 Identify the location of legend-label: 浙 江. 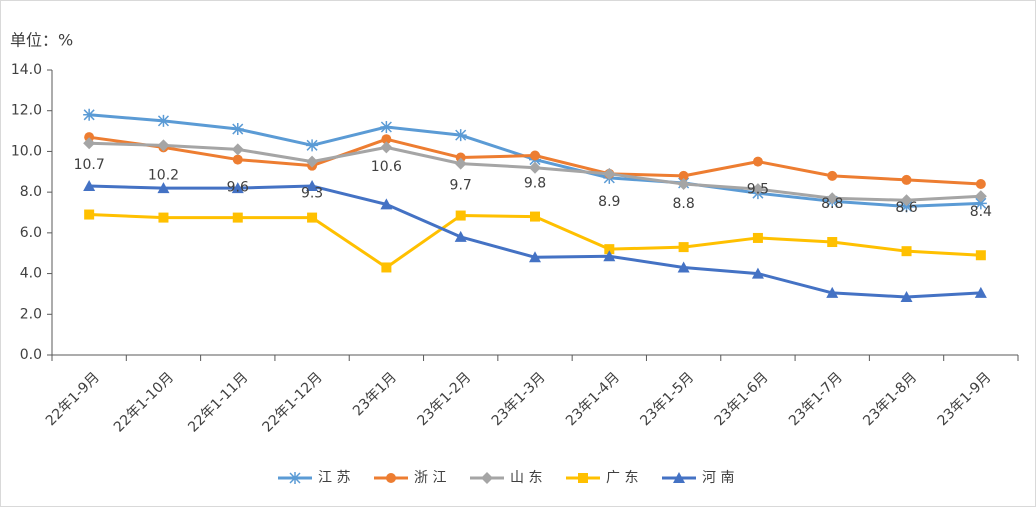
(430, 478).